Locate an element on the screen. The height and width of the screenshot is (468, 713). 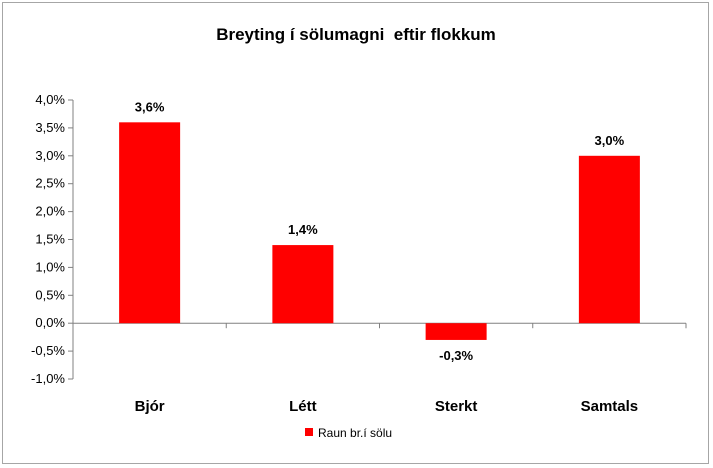
y-tick-label: 2,0% is located at coordinates (50, 211).